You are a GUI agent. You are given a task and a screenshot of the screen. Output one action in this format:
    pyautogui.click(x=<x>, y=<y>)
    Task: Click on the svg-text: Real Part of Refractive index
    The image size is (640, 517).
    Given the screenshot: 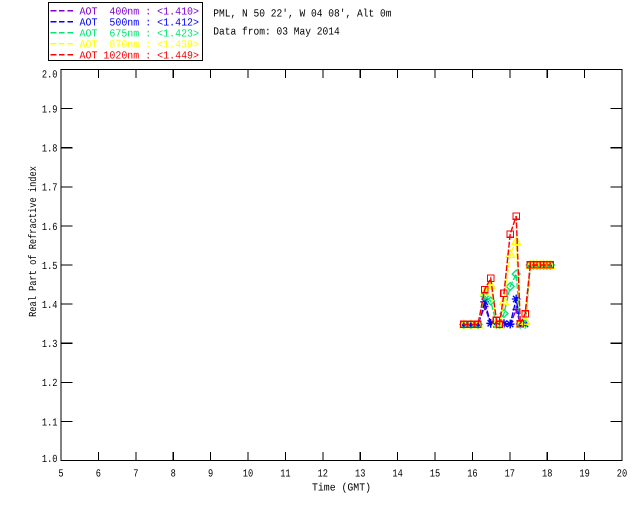 What is the action you would take?
    pyautogui.click(x=34, y=241)
    